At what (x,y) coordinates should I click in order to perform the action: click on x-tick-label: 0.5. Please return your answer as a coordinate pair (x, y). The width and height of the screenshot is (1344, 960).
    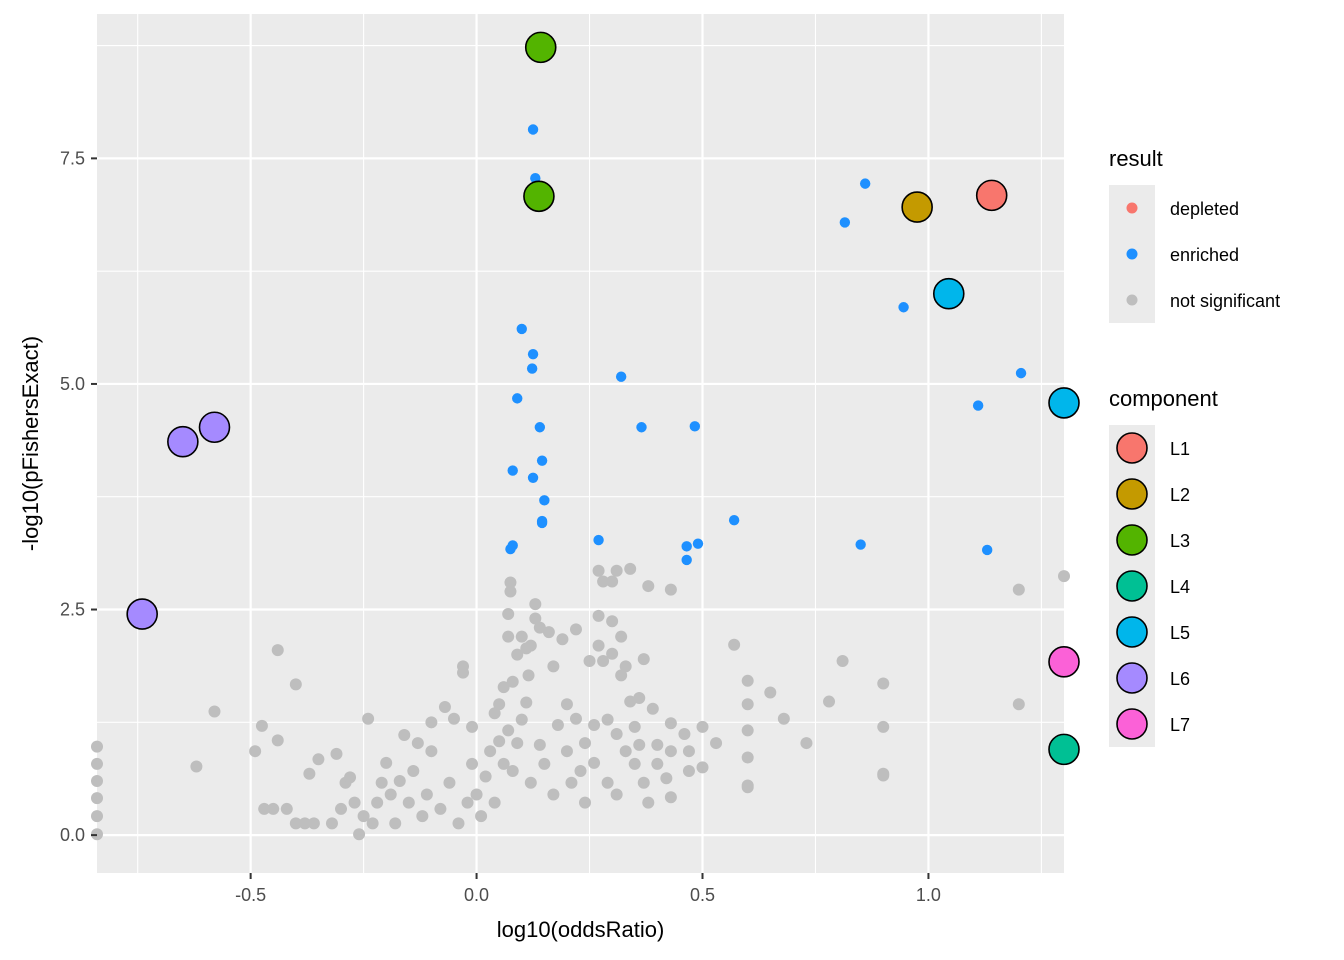
    Looking at the image, I should click on (702, 895).